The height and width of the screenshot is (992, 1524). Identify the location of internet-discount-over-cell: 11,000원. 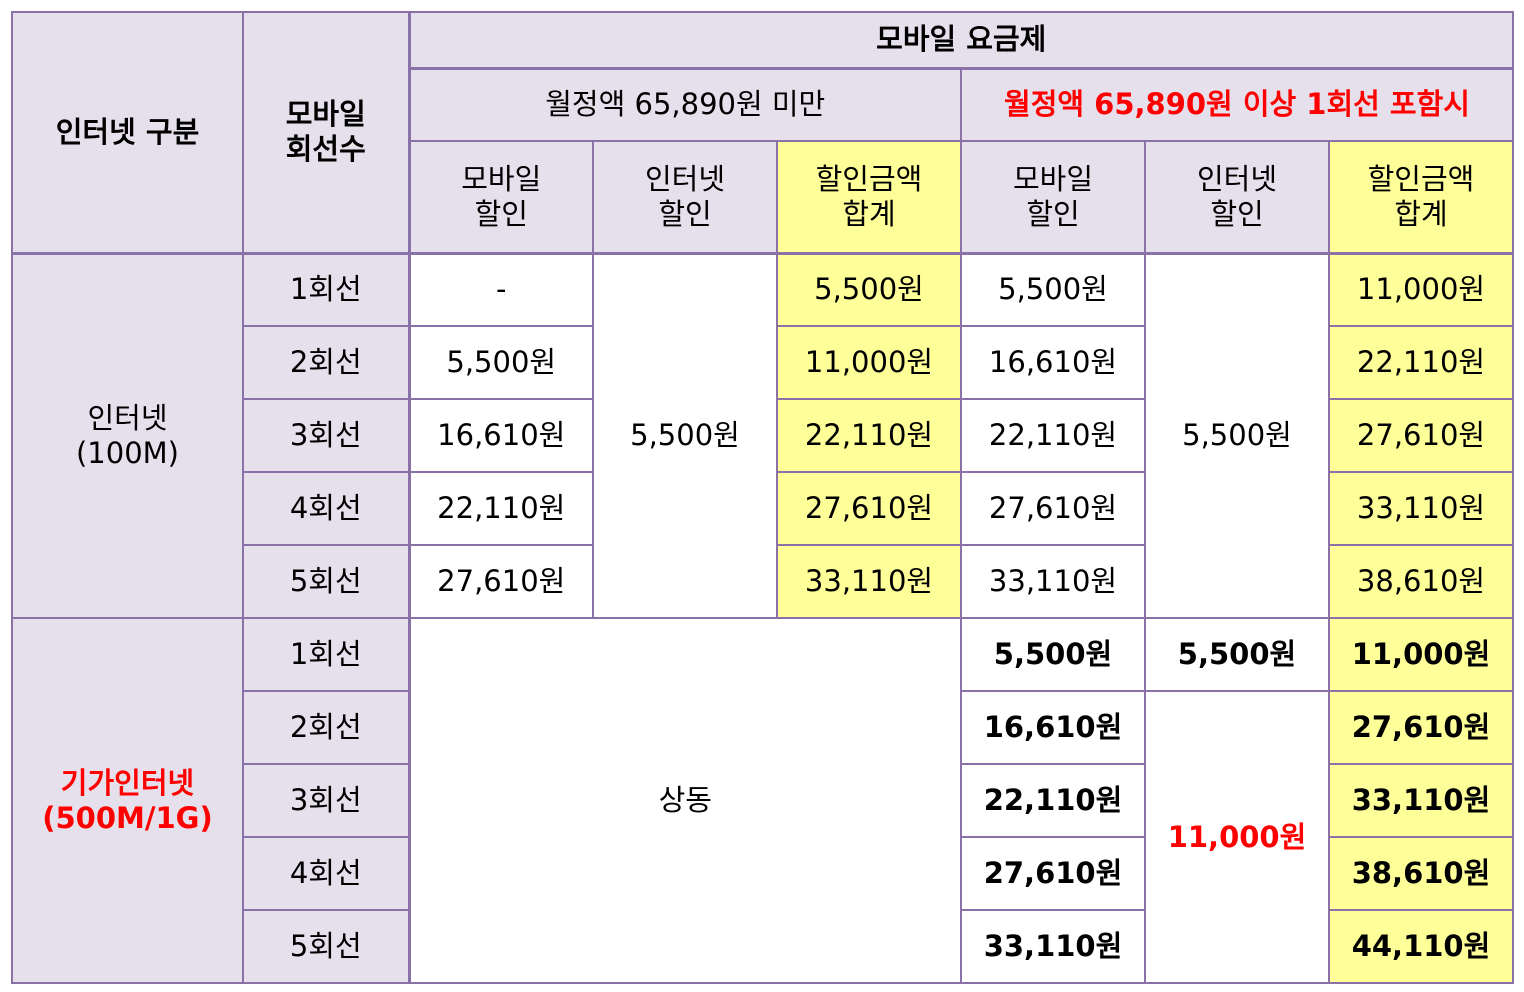
(1237, 837).